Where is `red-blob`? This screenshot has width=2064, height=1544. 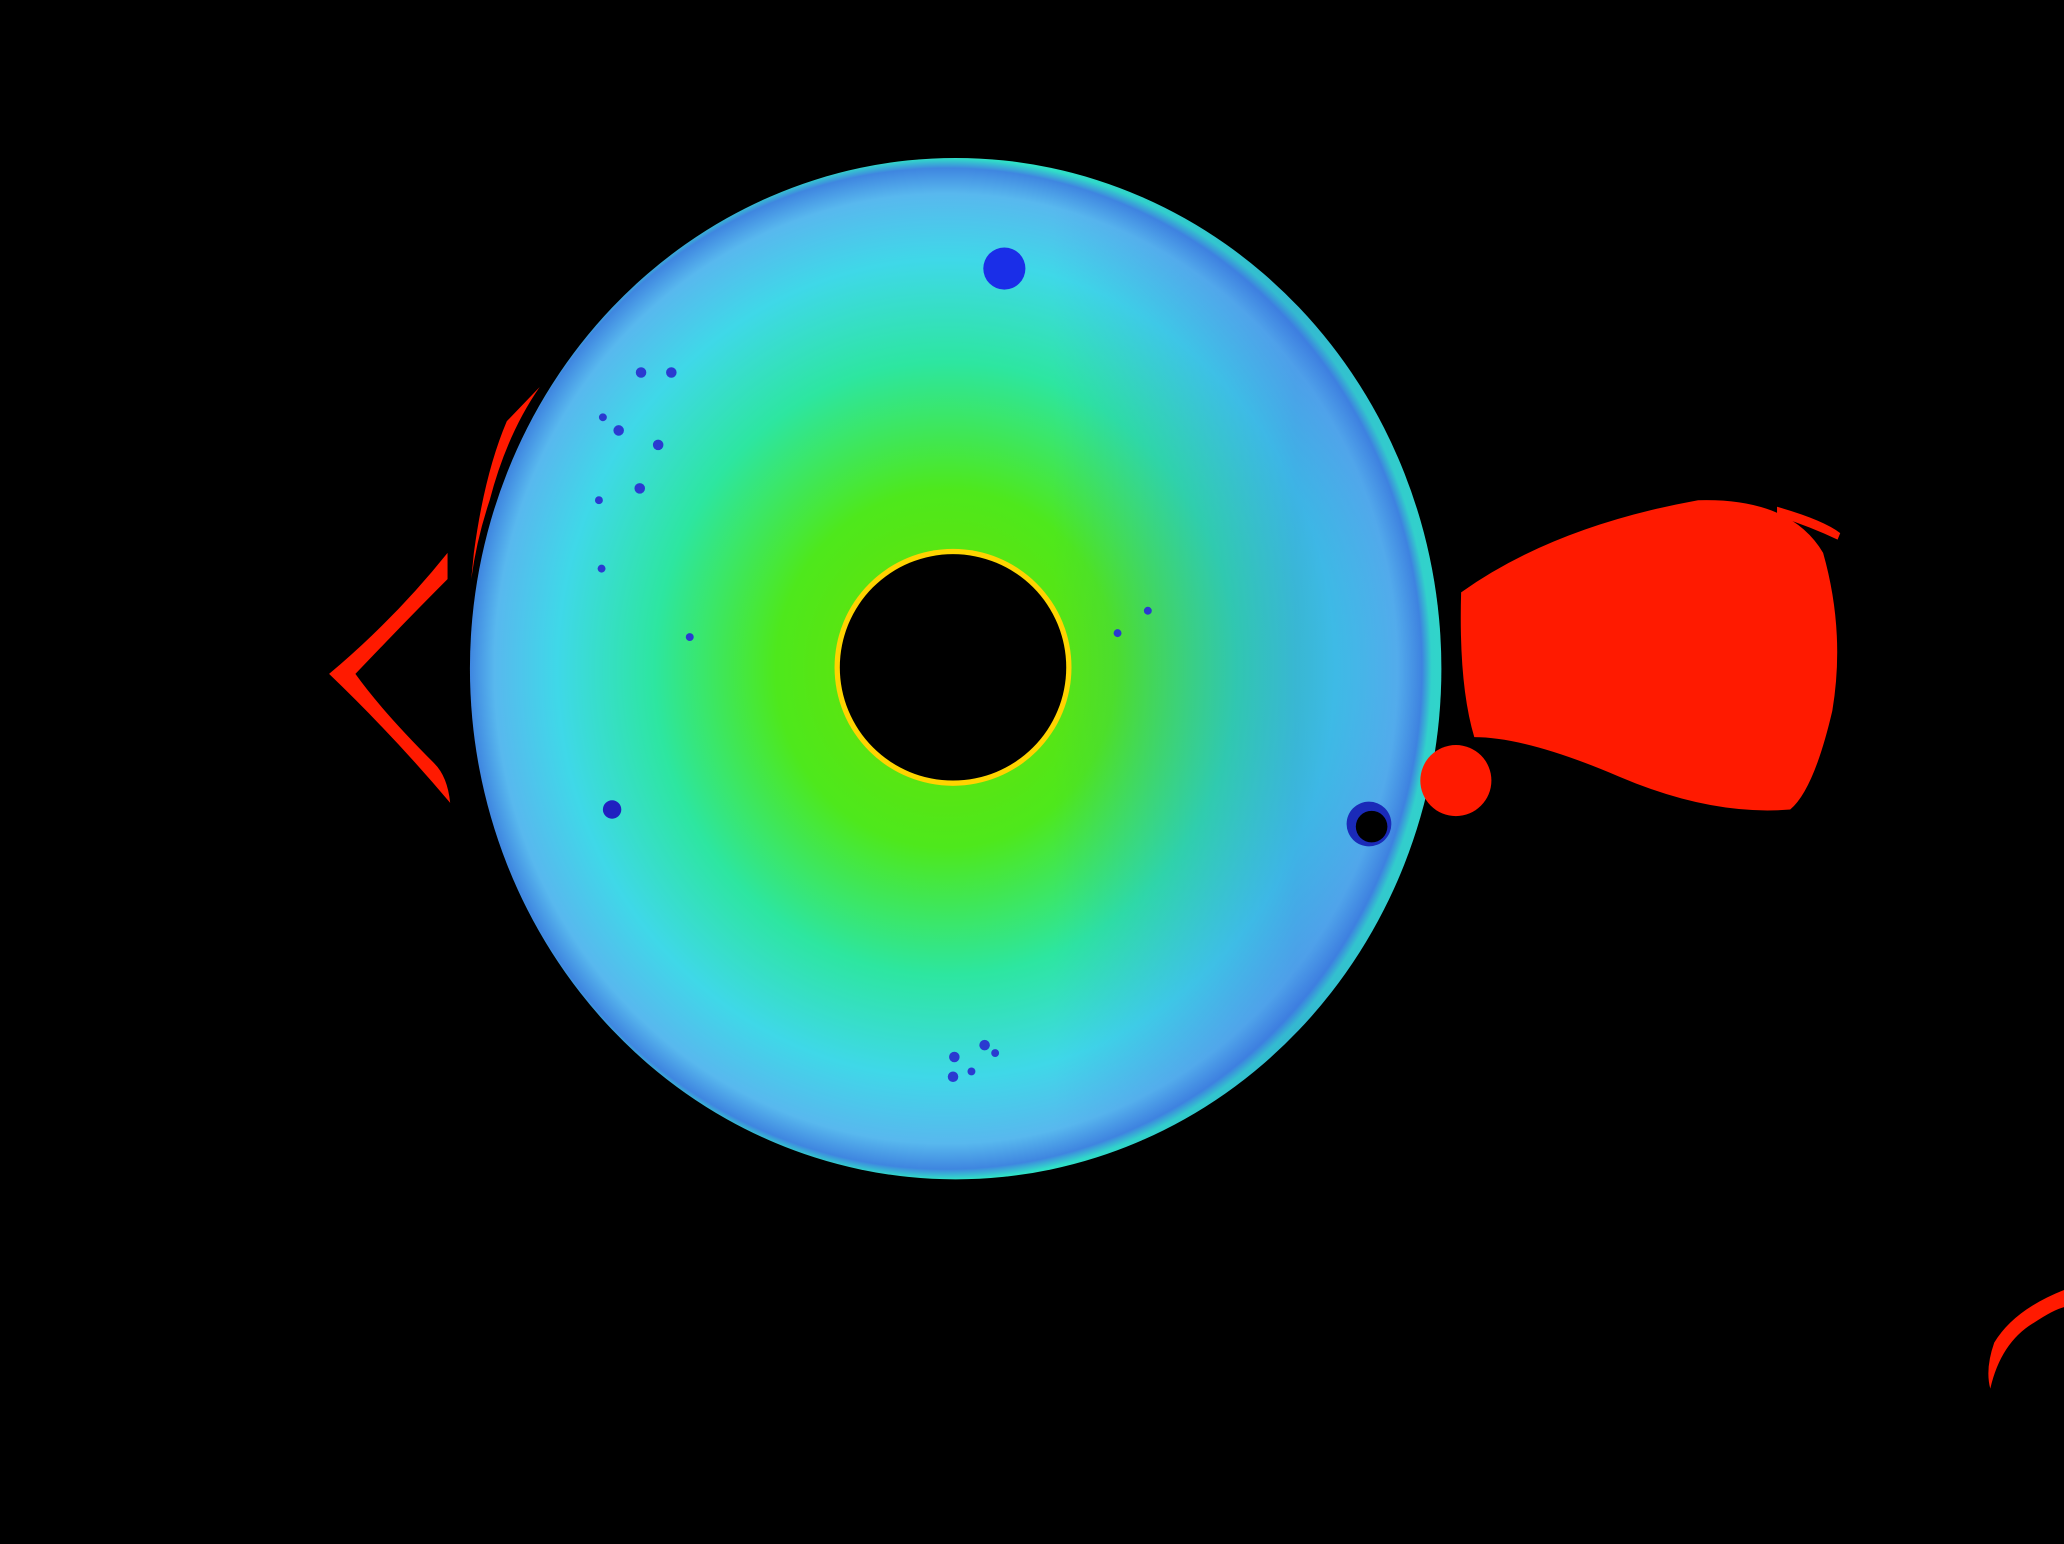
red-blob is located at coordinates (1649, 655).